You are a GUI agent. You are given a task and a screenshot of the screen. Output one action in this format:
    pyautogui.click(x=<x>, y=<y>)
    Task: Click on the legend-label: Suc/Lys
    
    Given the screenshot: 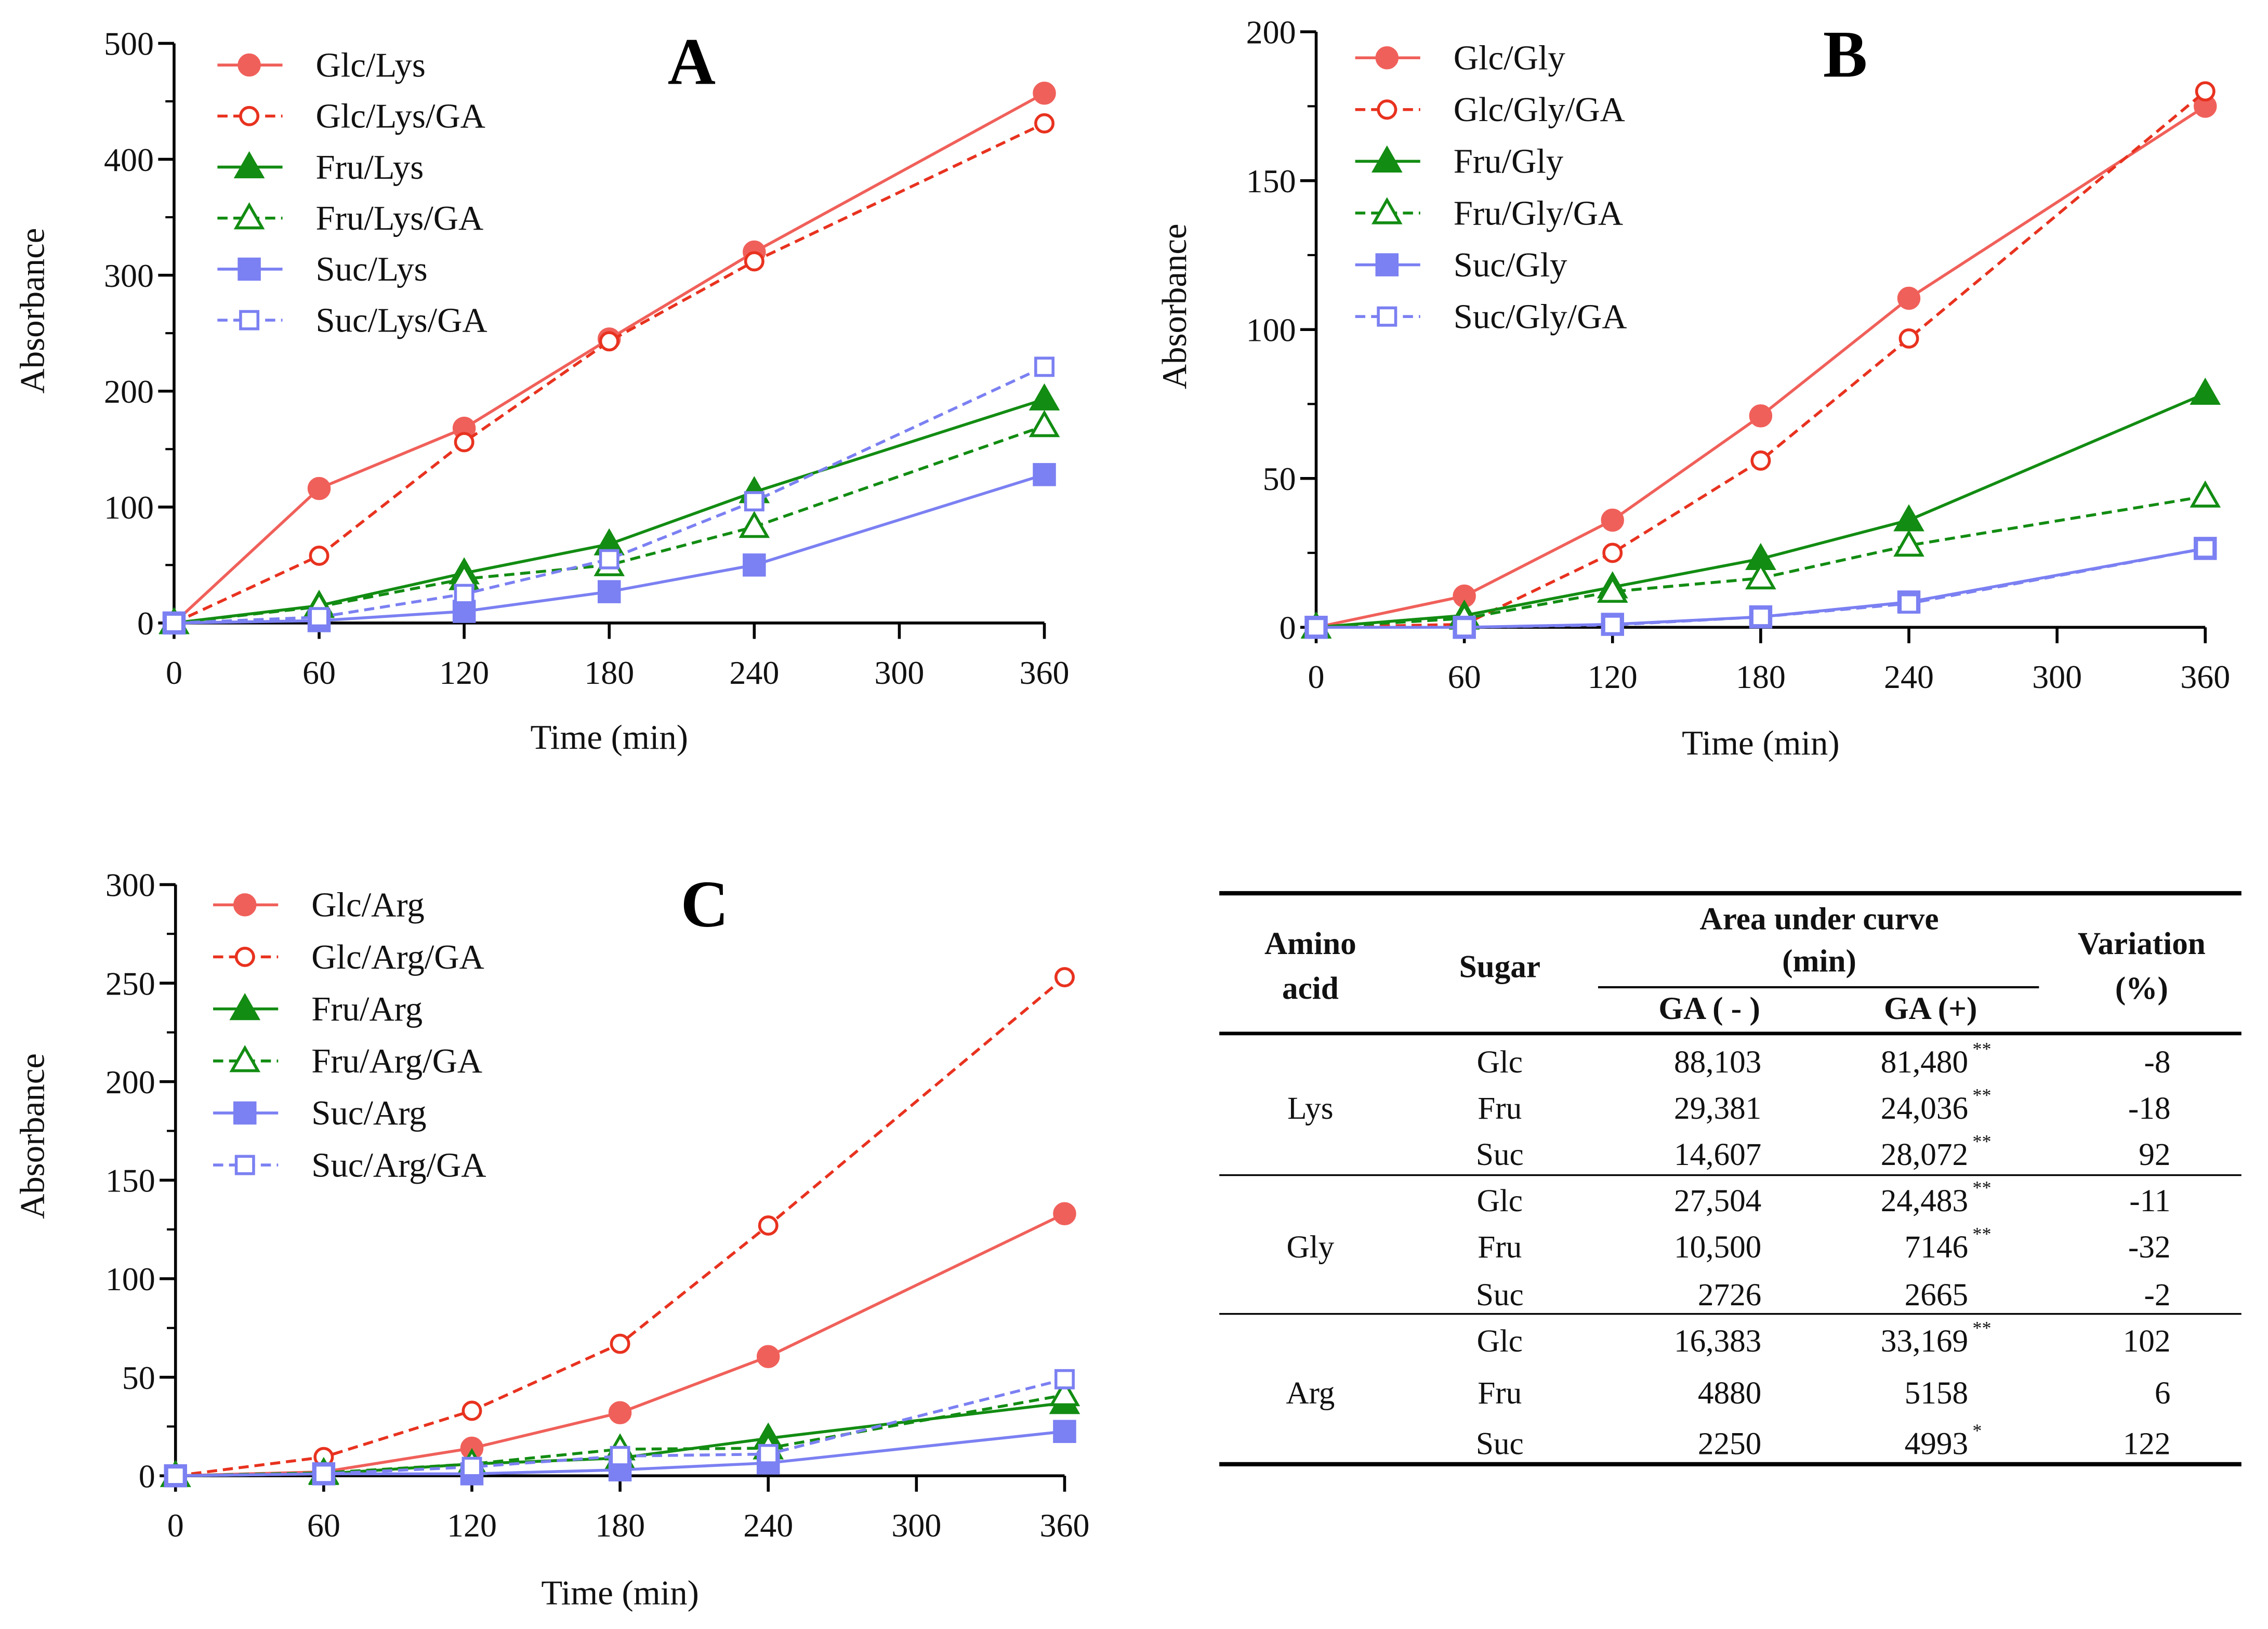 What is the action you would take?
    pyautogui.click(x=372, y=269)
    